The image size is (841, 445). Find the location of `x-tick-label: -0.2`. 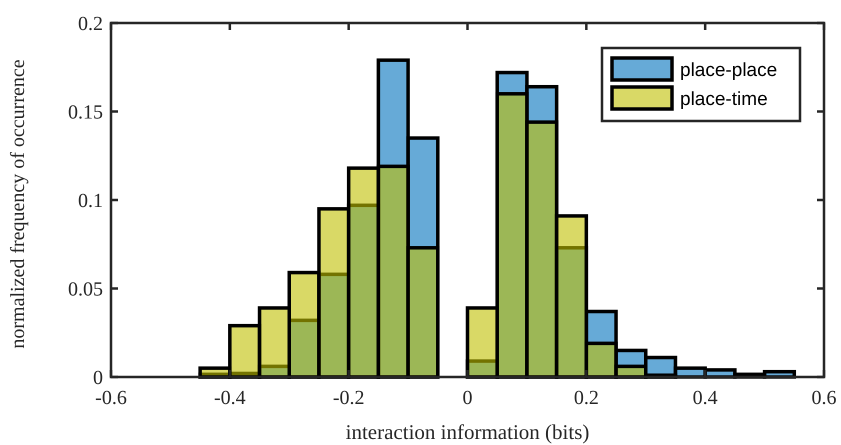

x-tick-label: -0.2 is located at coordinates (348, 398).